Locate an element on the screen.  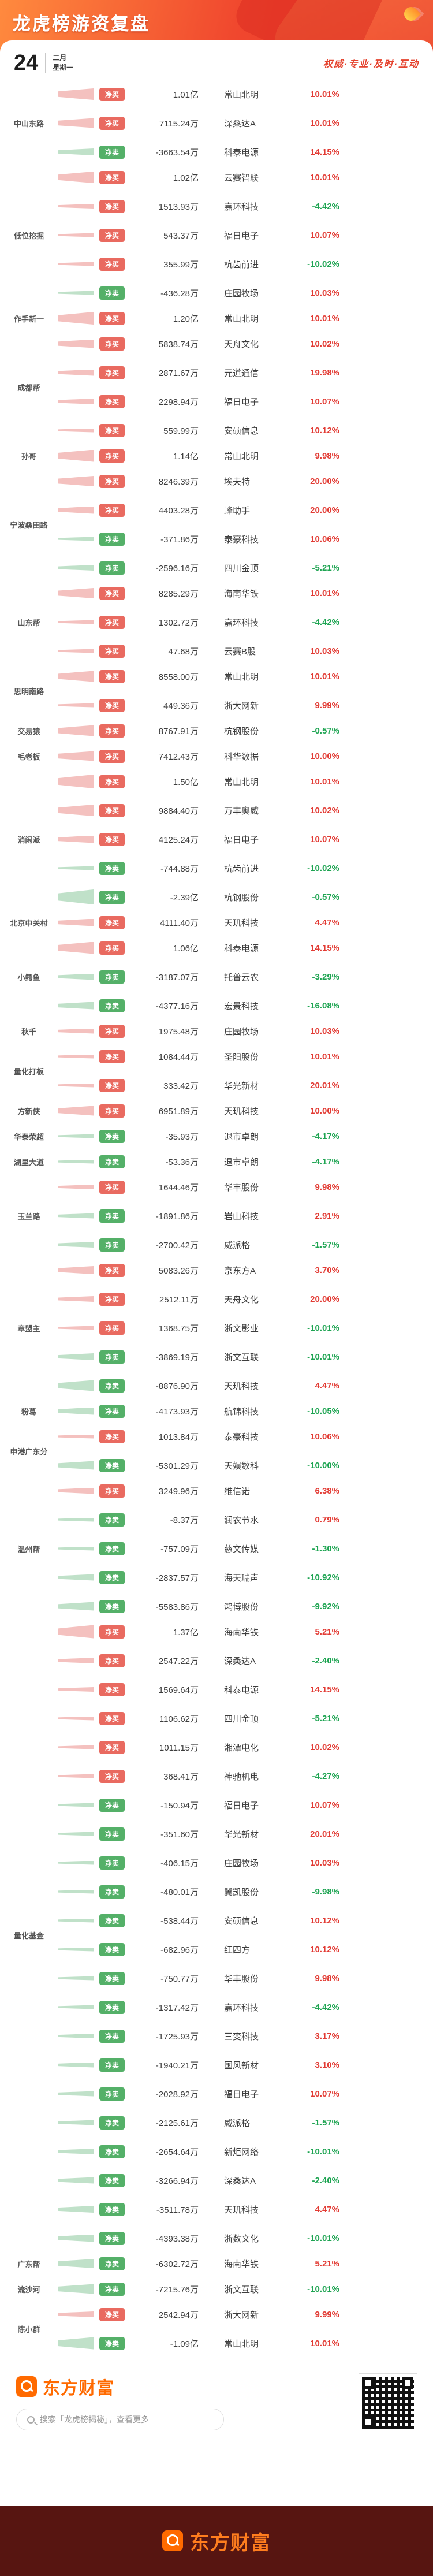
amount: -436.28万 is located at coordinates (179, 293).